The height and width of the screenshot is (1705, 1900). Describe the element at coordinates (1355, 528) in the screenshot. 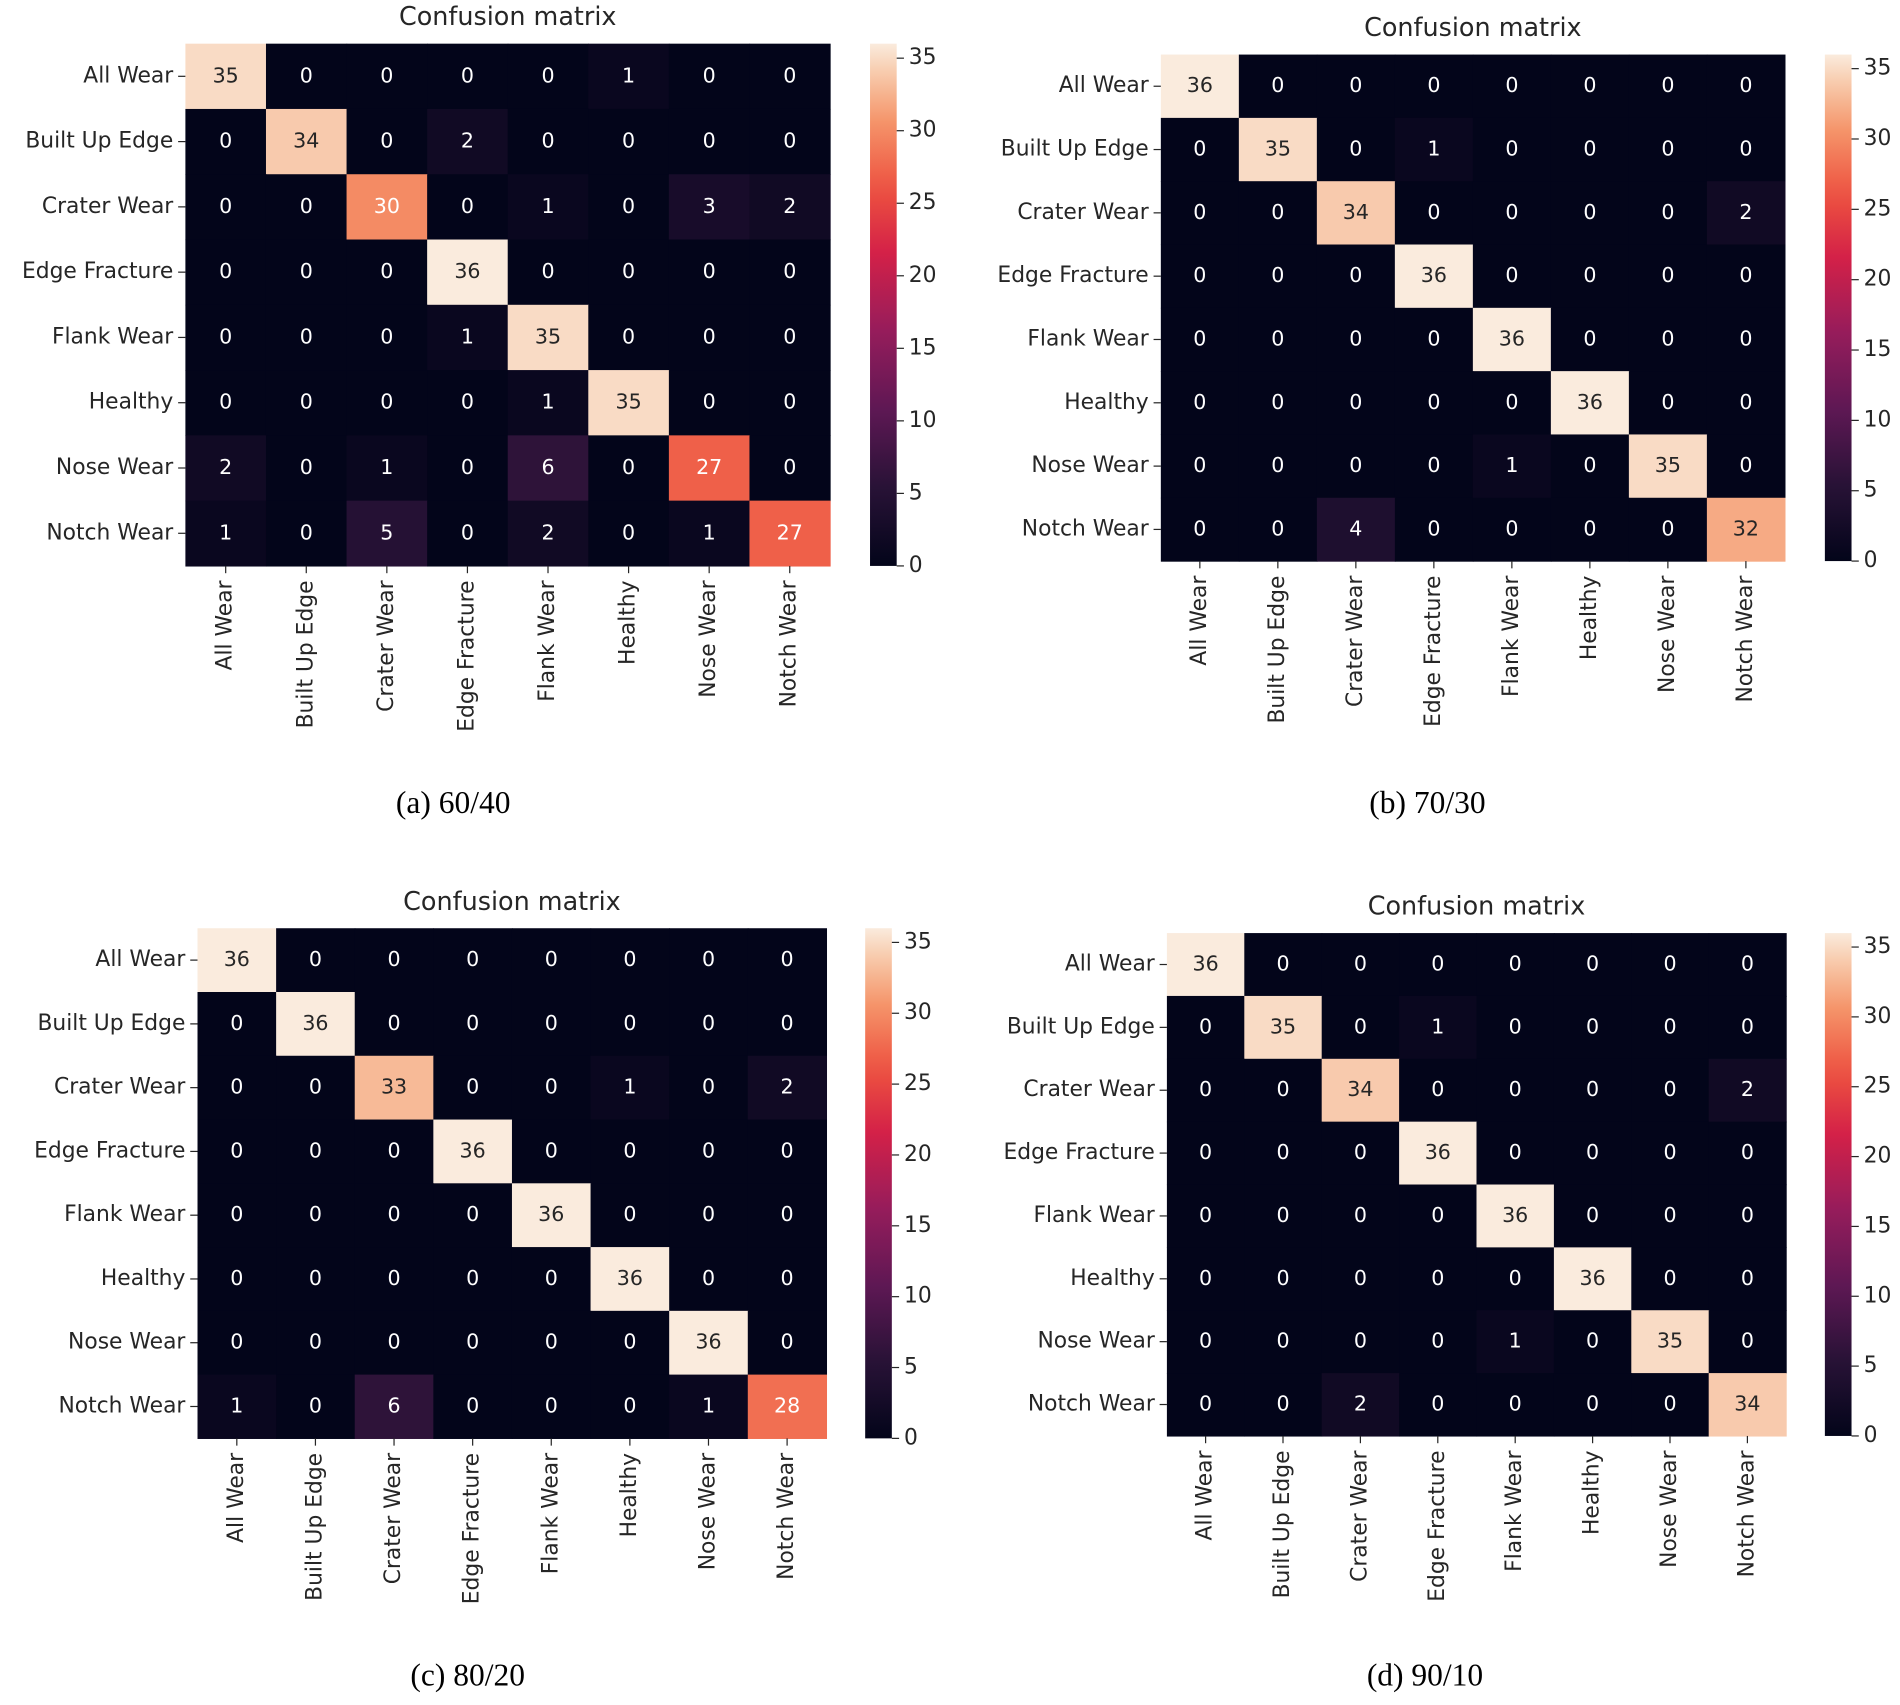

I see `cell-label: 4` at that location.